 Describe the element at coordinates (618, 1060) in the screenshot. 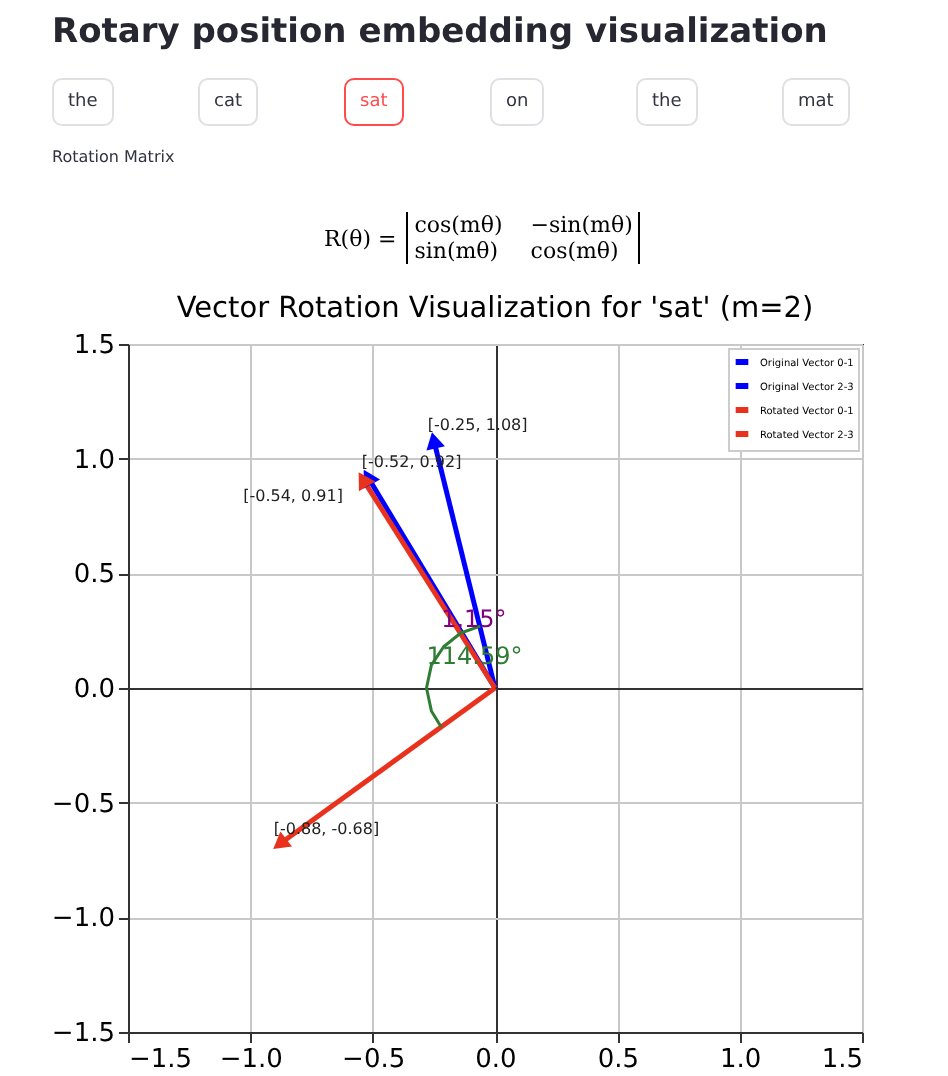

I see `x-tick-label: 0.5` at that location.